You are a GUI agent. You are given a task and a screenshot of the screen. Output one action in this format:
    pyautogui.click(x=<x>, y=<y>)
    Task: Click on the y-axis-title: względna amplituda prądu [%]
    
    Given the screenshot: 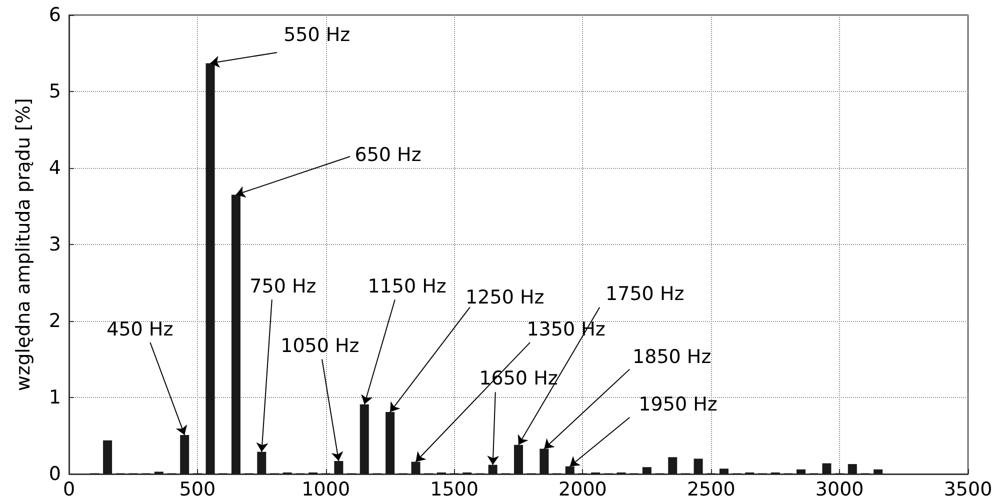 What is the action you would take?
    pyautogui.click(x=23, y=244)
    